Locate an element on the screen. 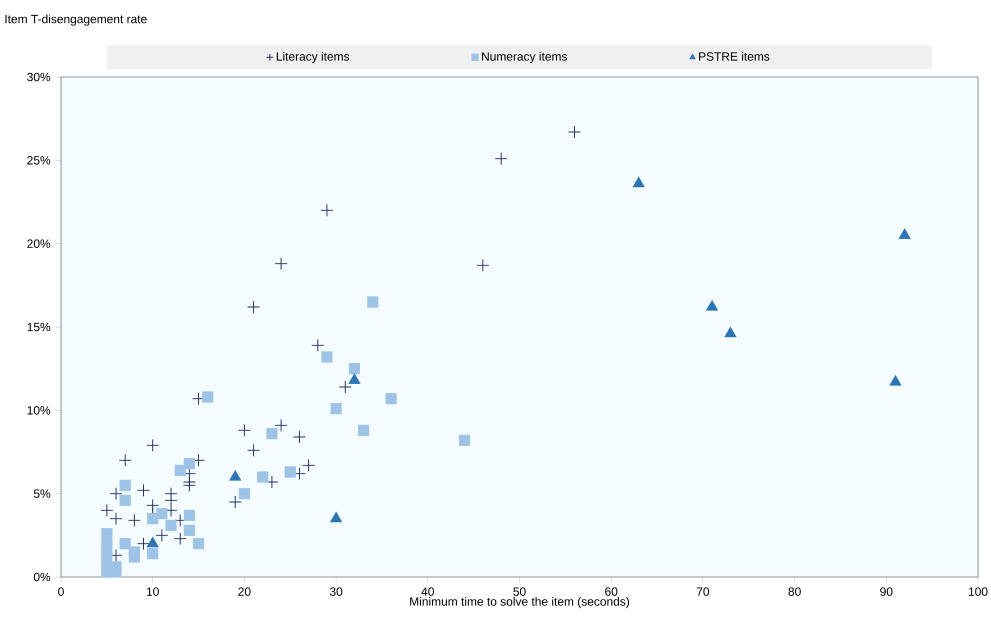 This screenshot has width=991, height=628. y-tick-label: 30% is located at coordinates (38, 77).